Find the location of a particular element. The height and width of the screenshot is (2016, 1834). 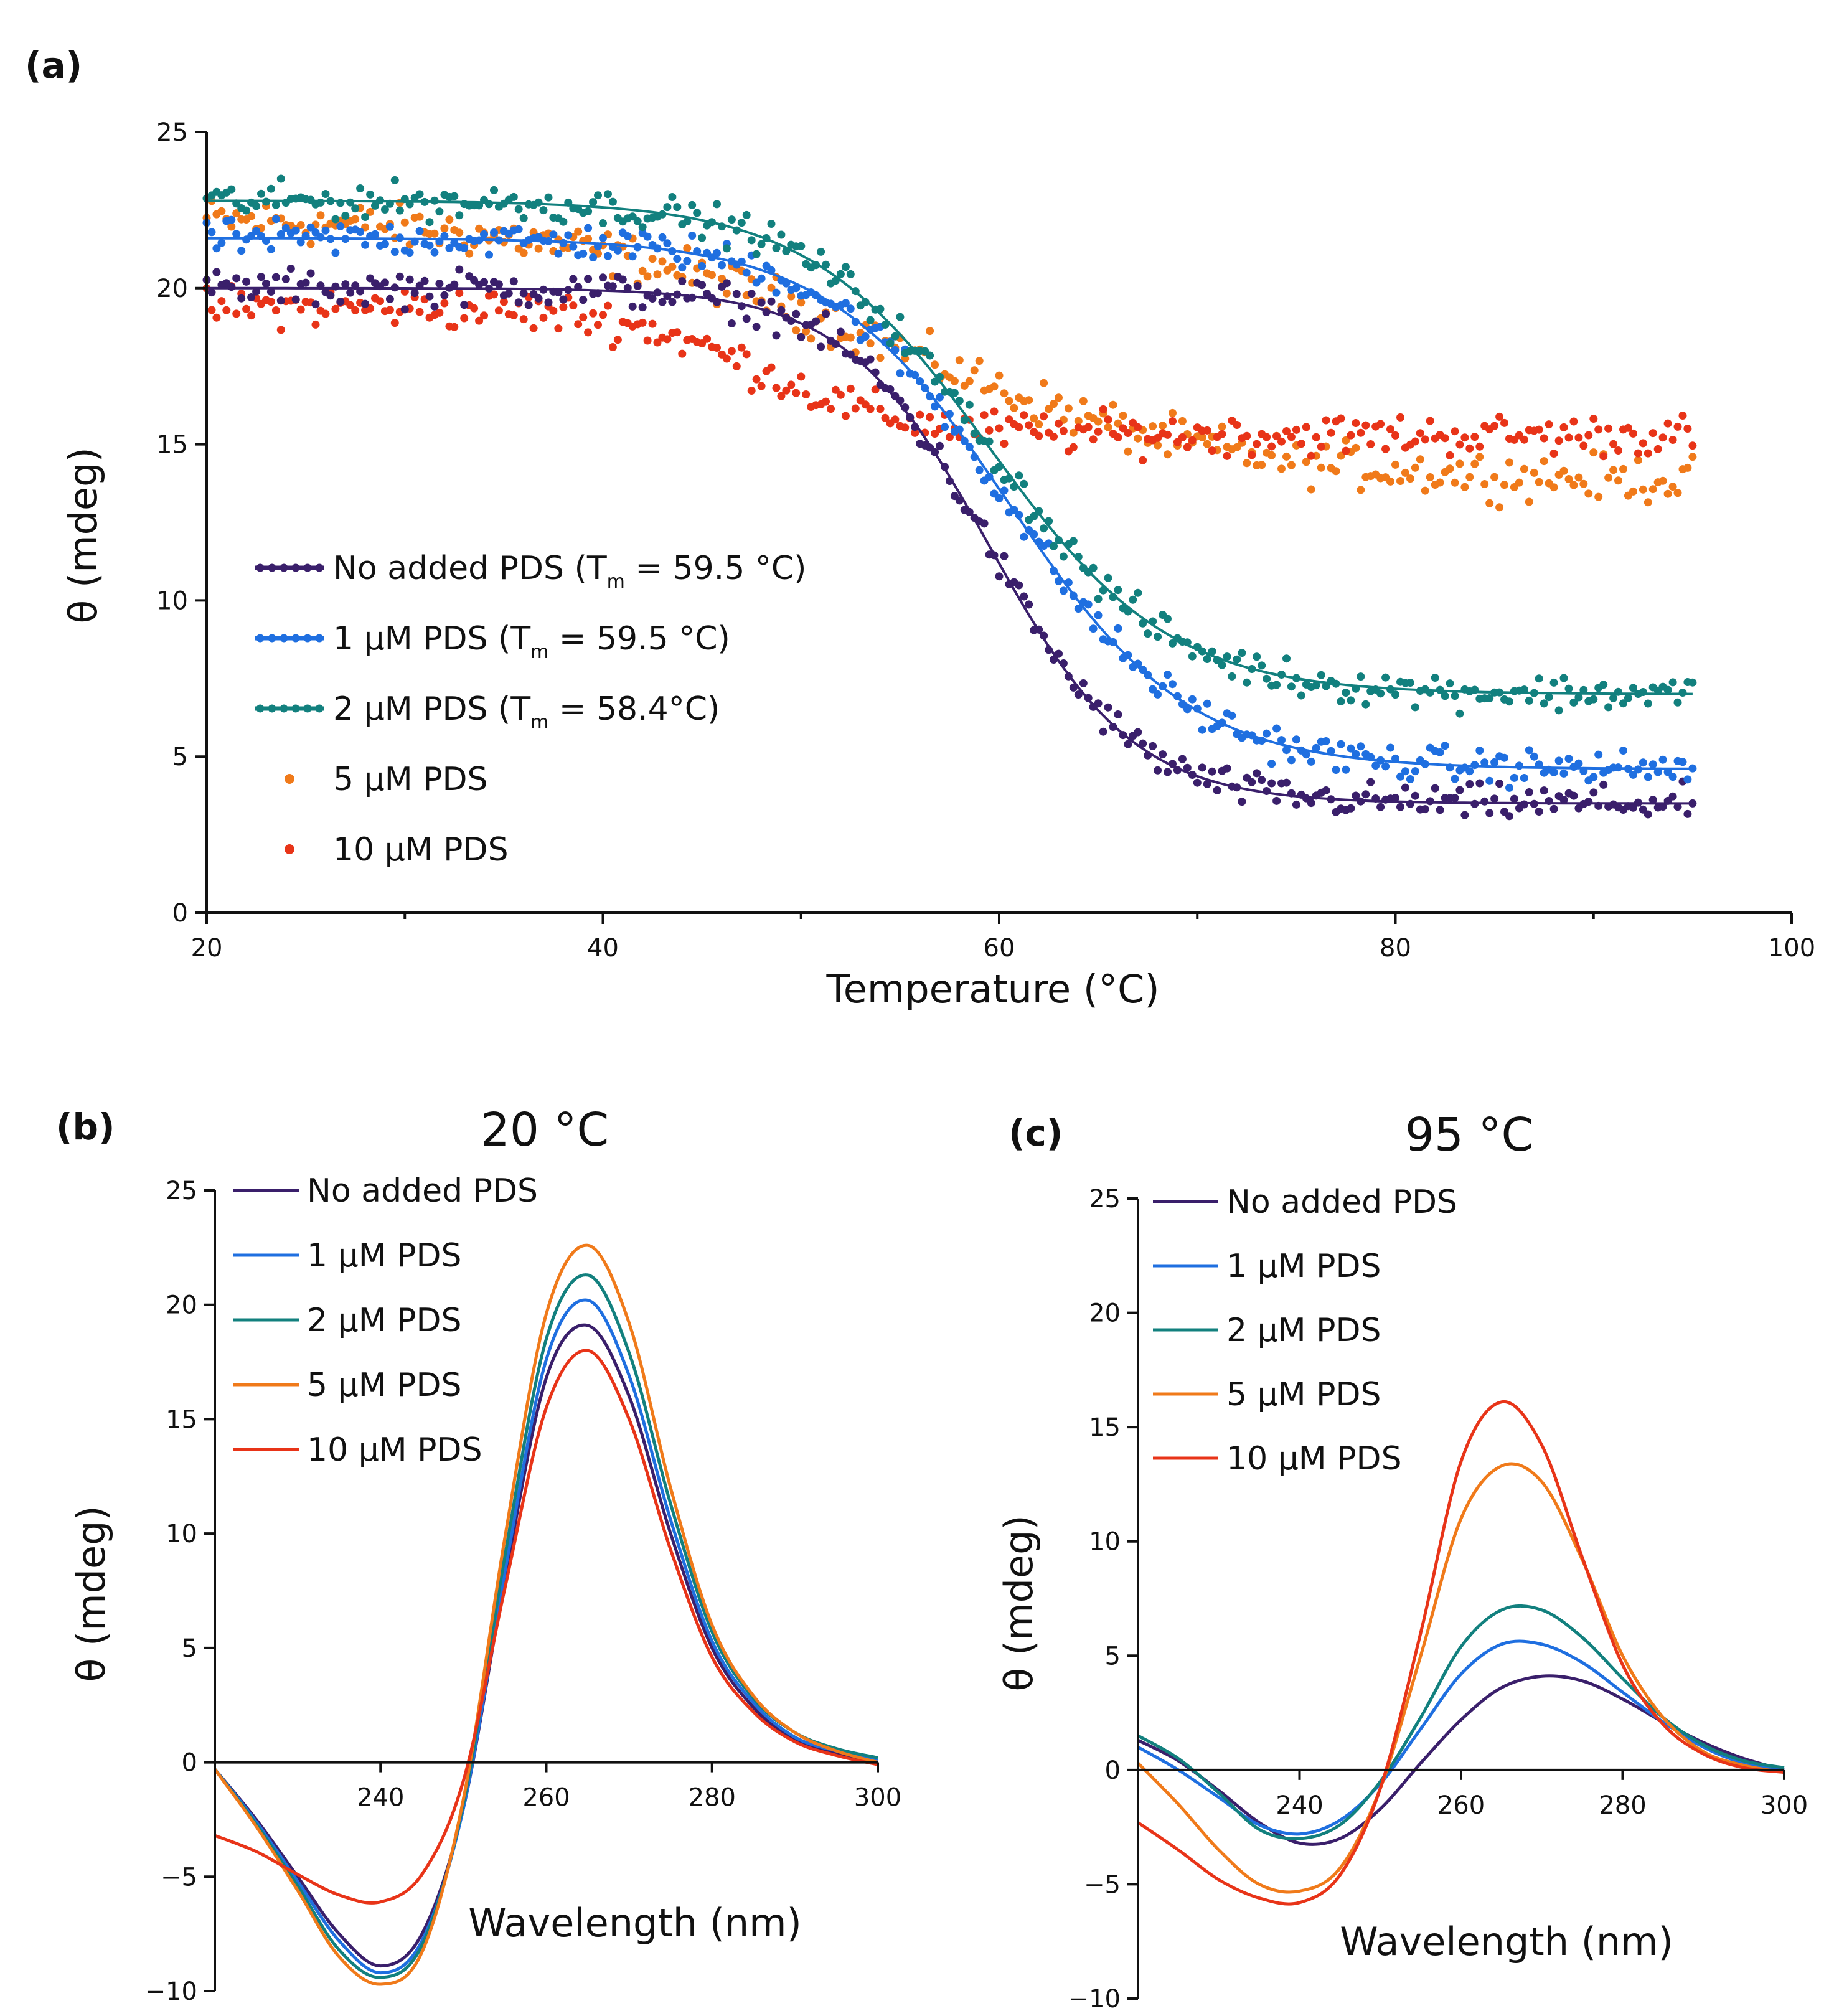

panel-b-x-tick-label: 300 is located at coordinates (877, 1798).